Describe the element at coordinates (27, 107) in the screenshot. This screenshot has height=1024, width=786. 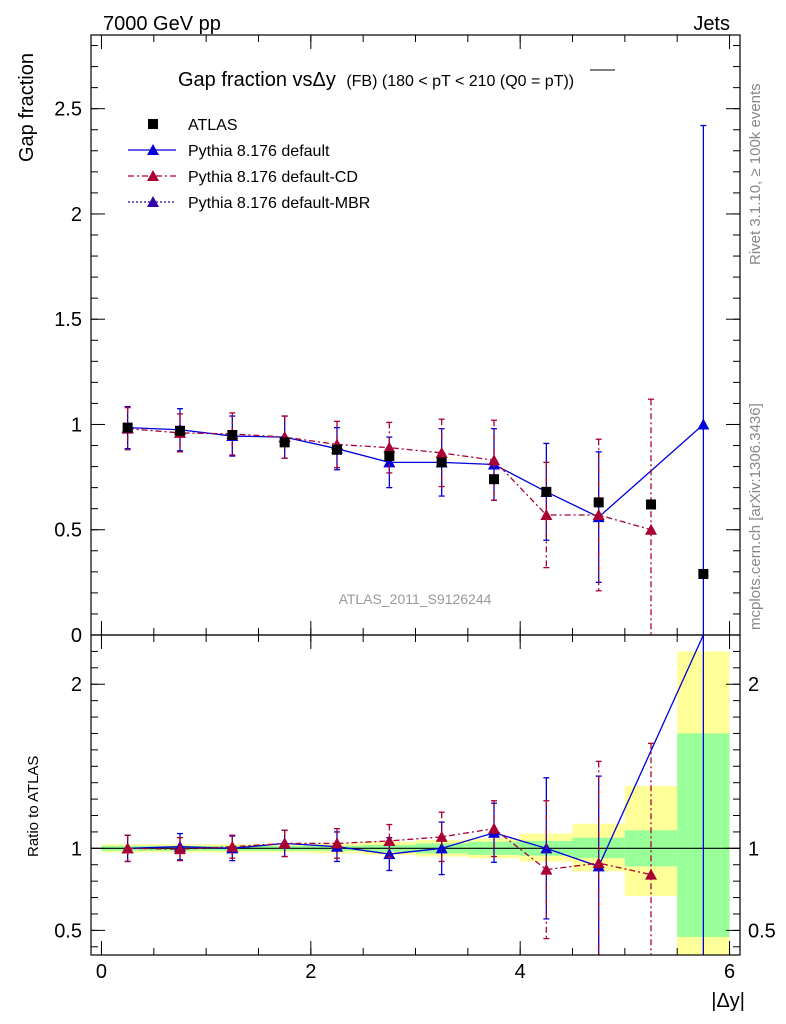
I see `top-y-axis-title: Gap fraction` at that location.